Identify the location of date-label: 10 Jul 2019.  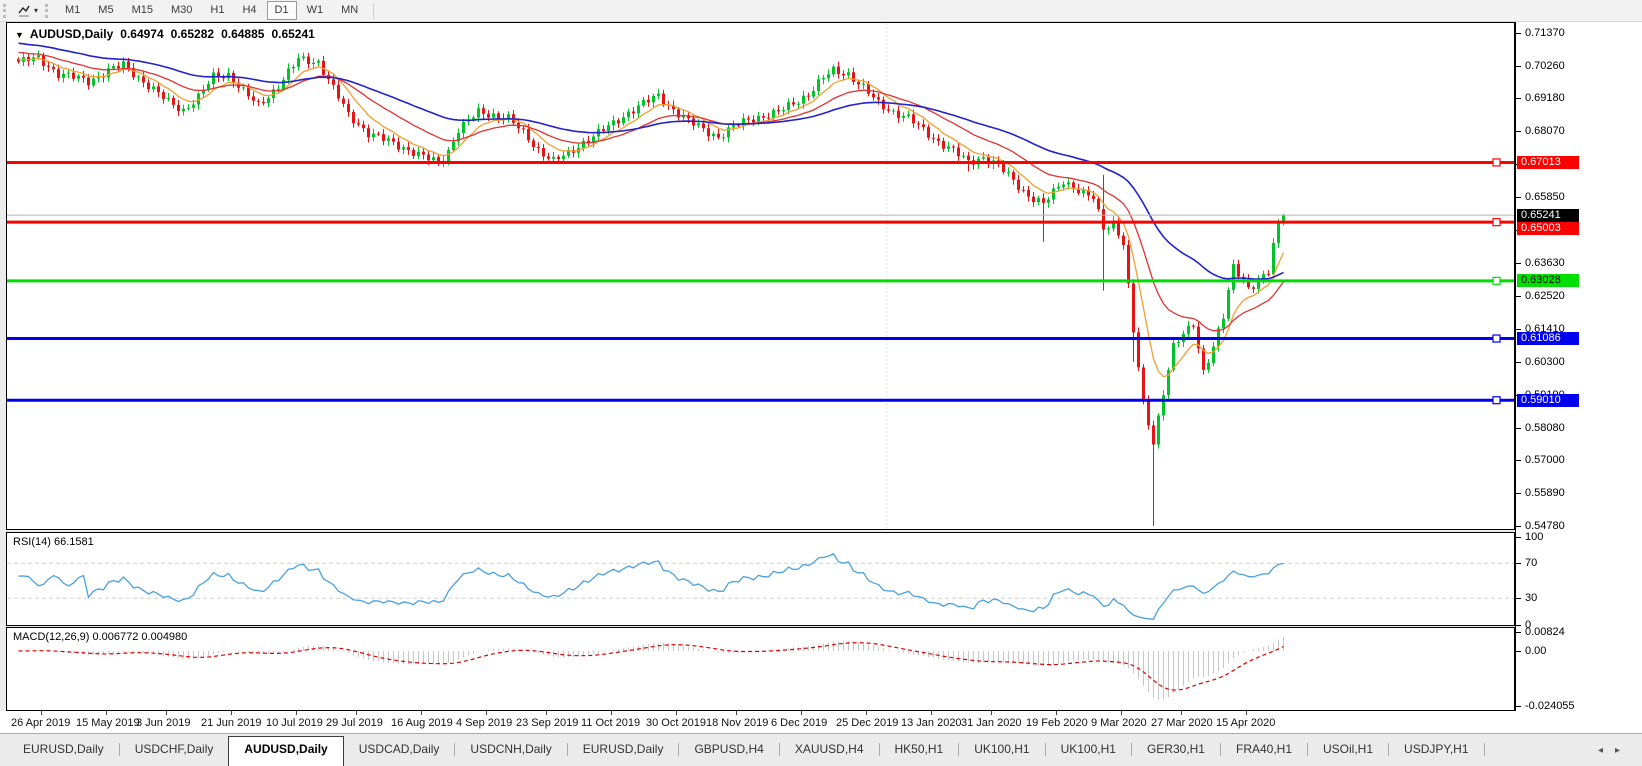
(294, 723).